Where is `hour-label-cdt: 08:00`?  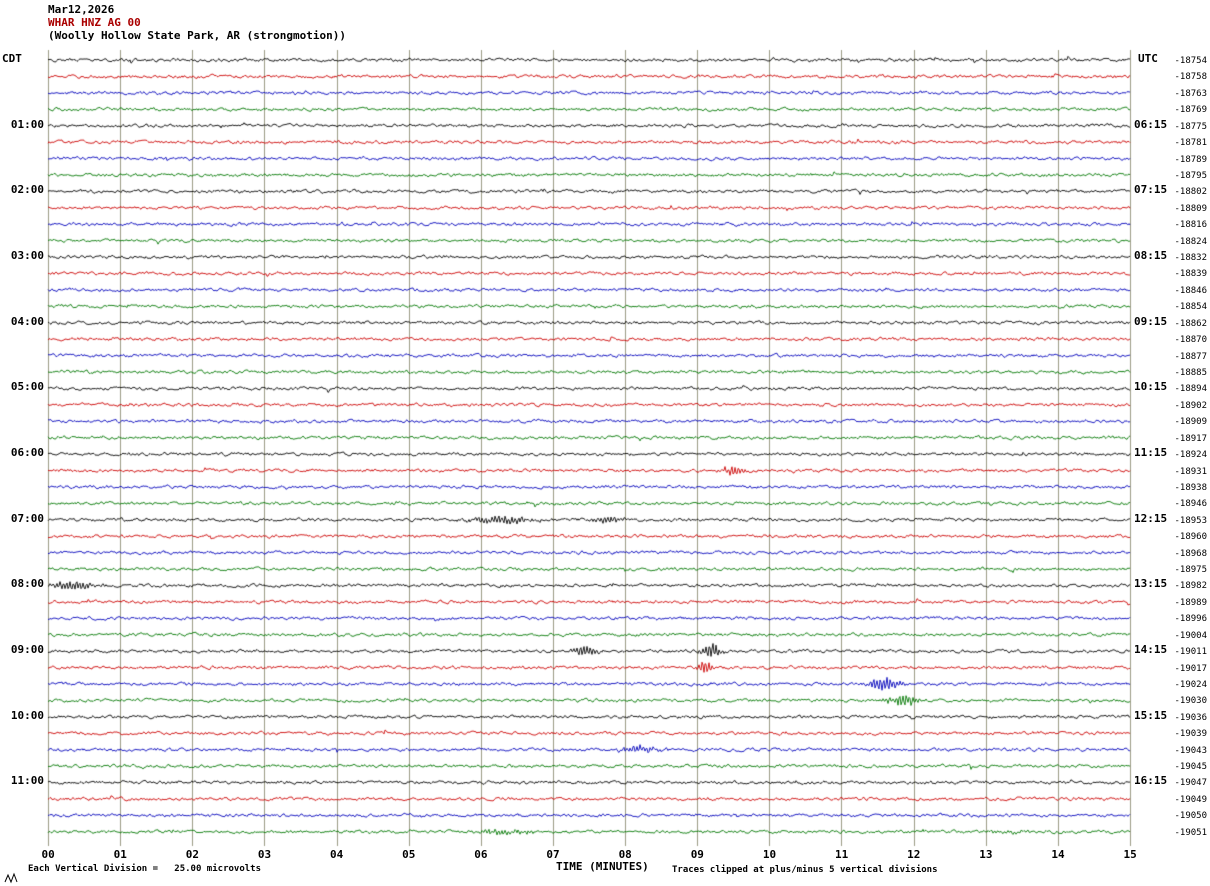 hour-label-cdt: 08:00 is located at coordinates (27, 584).